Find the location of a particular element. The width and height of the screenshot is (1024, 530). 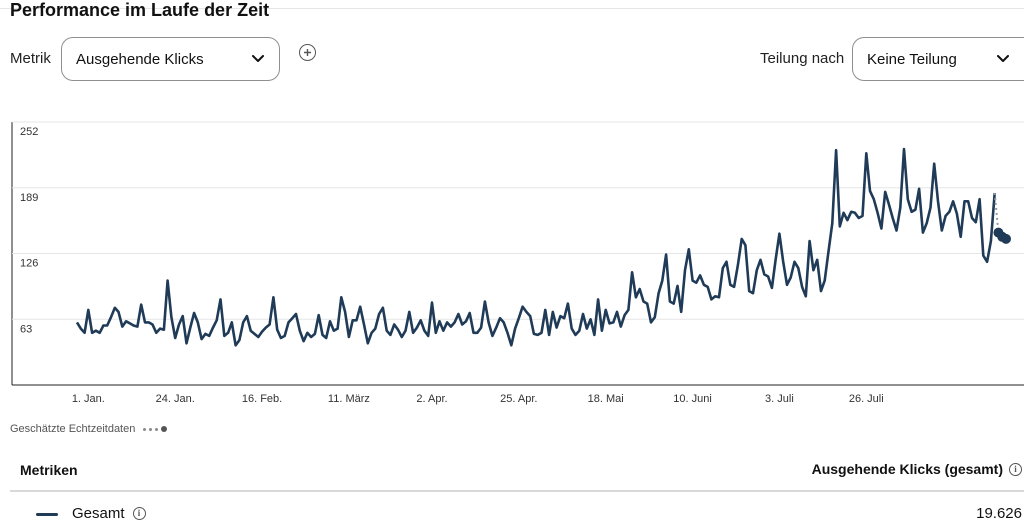

series-swatch is located at coordinates (47, 514).